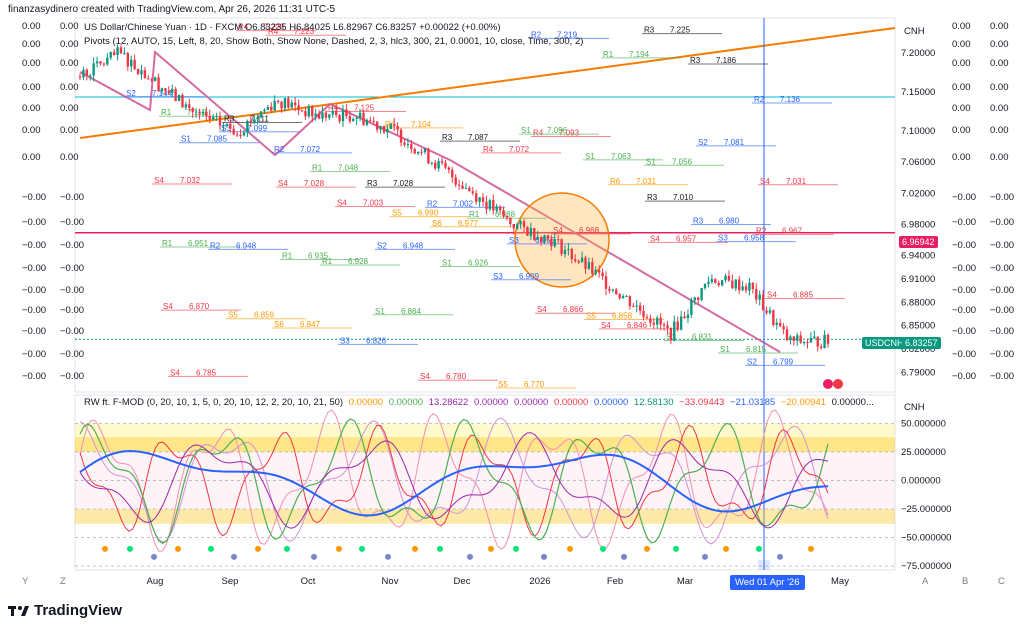 The image size is (1024, 632). Describe the element at coordinates (437, 223) in the screenshot. I see `pivot-tag: S6` at that location.